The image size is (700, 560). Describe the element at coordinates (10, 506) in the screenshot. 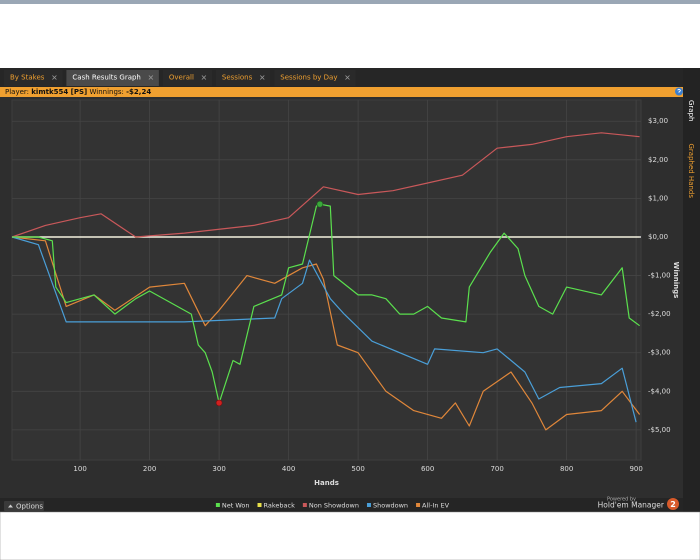

I see `options-arrow` at that location.